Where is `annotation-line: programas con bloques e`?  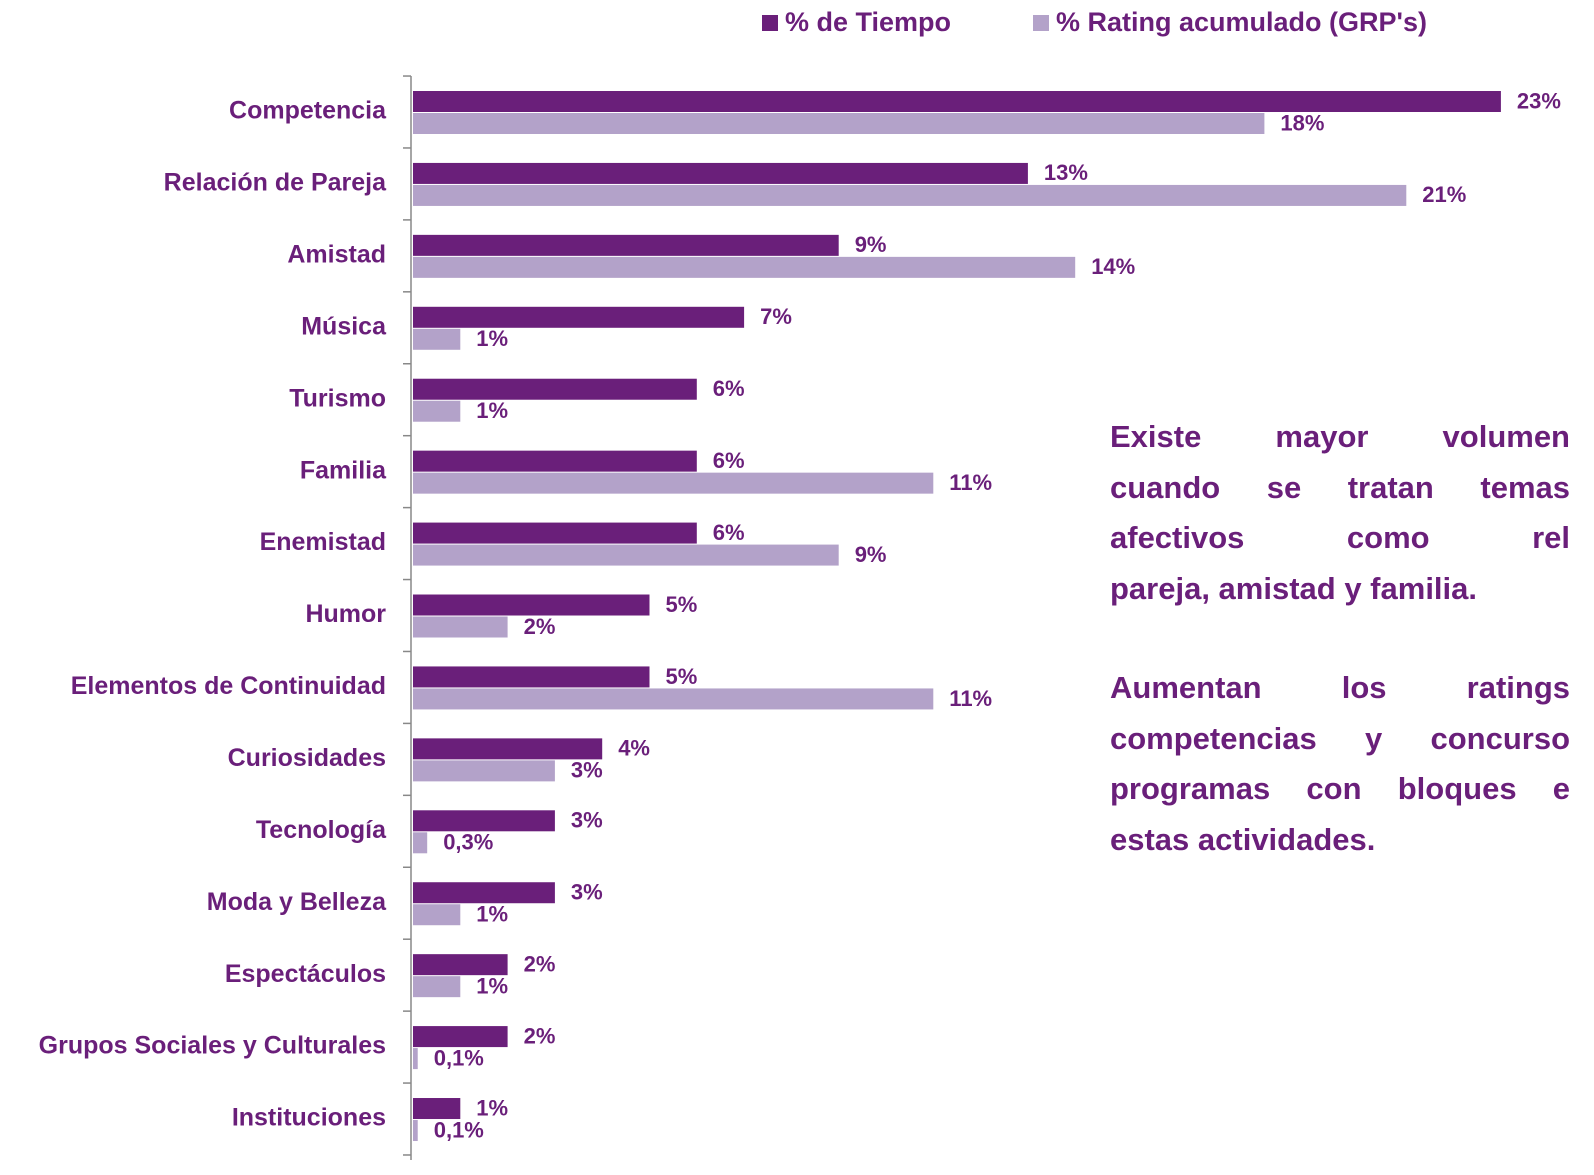
annotation-line: programas con bloques e is located at coordinates (1340, 788).